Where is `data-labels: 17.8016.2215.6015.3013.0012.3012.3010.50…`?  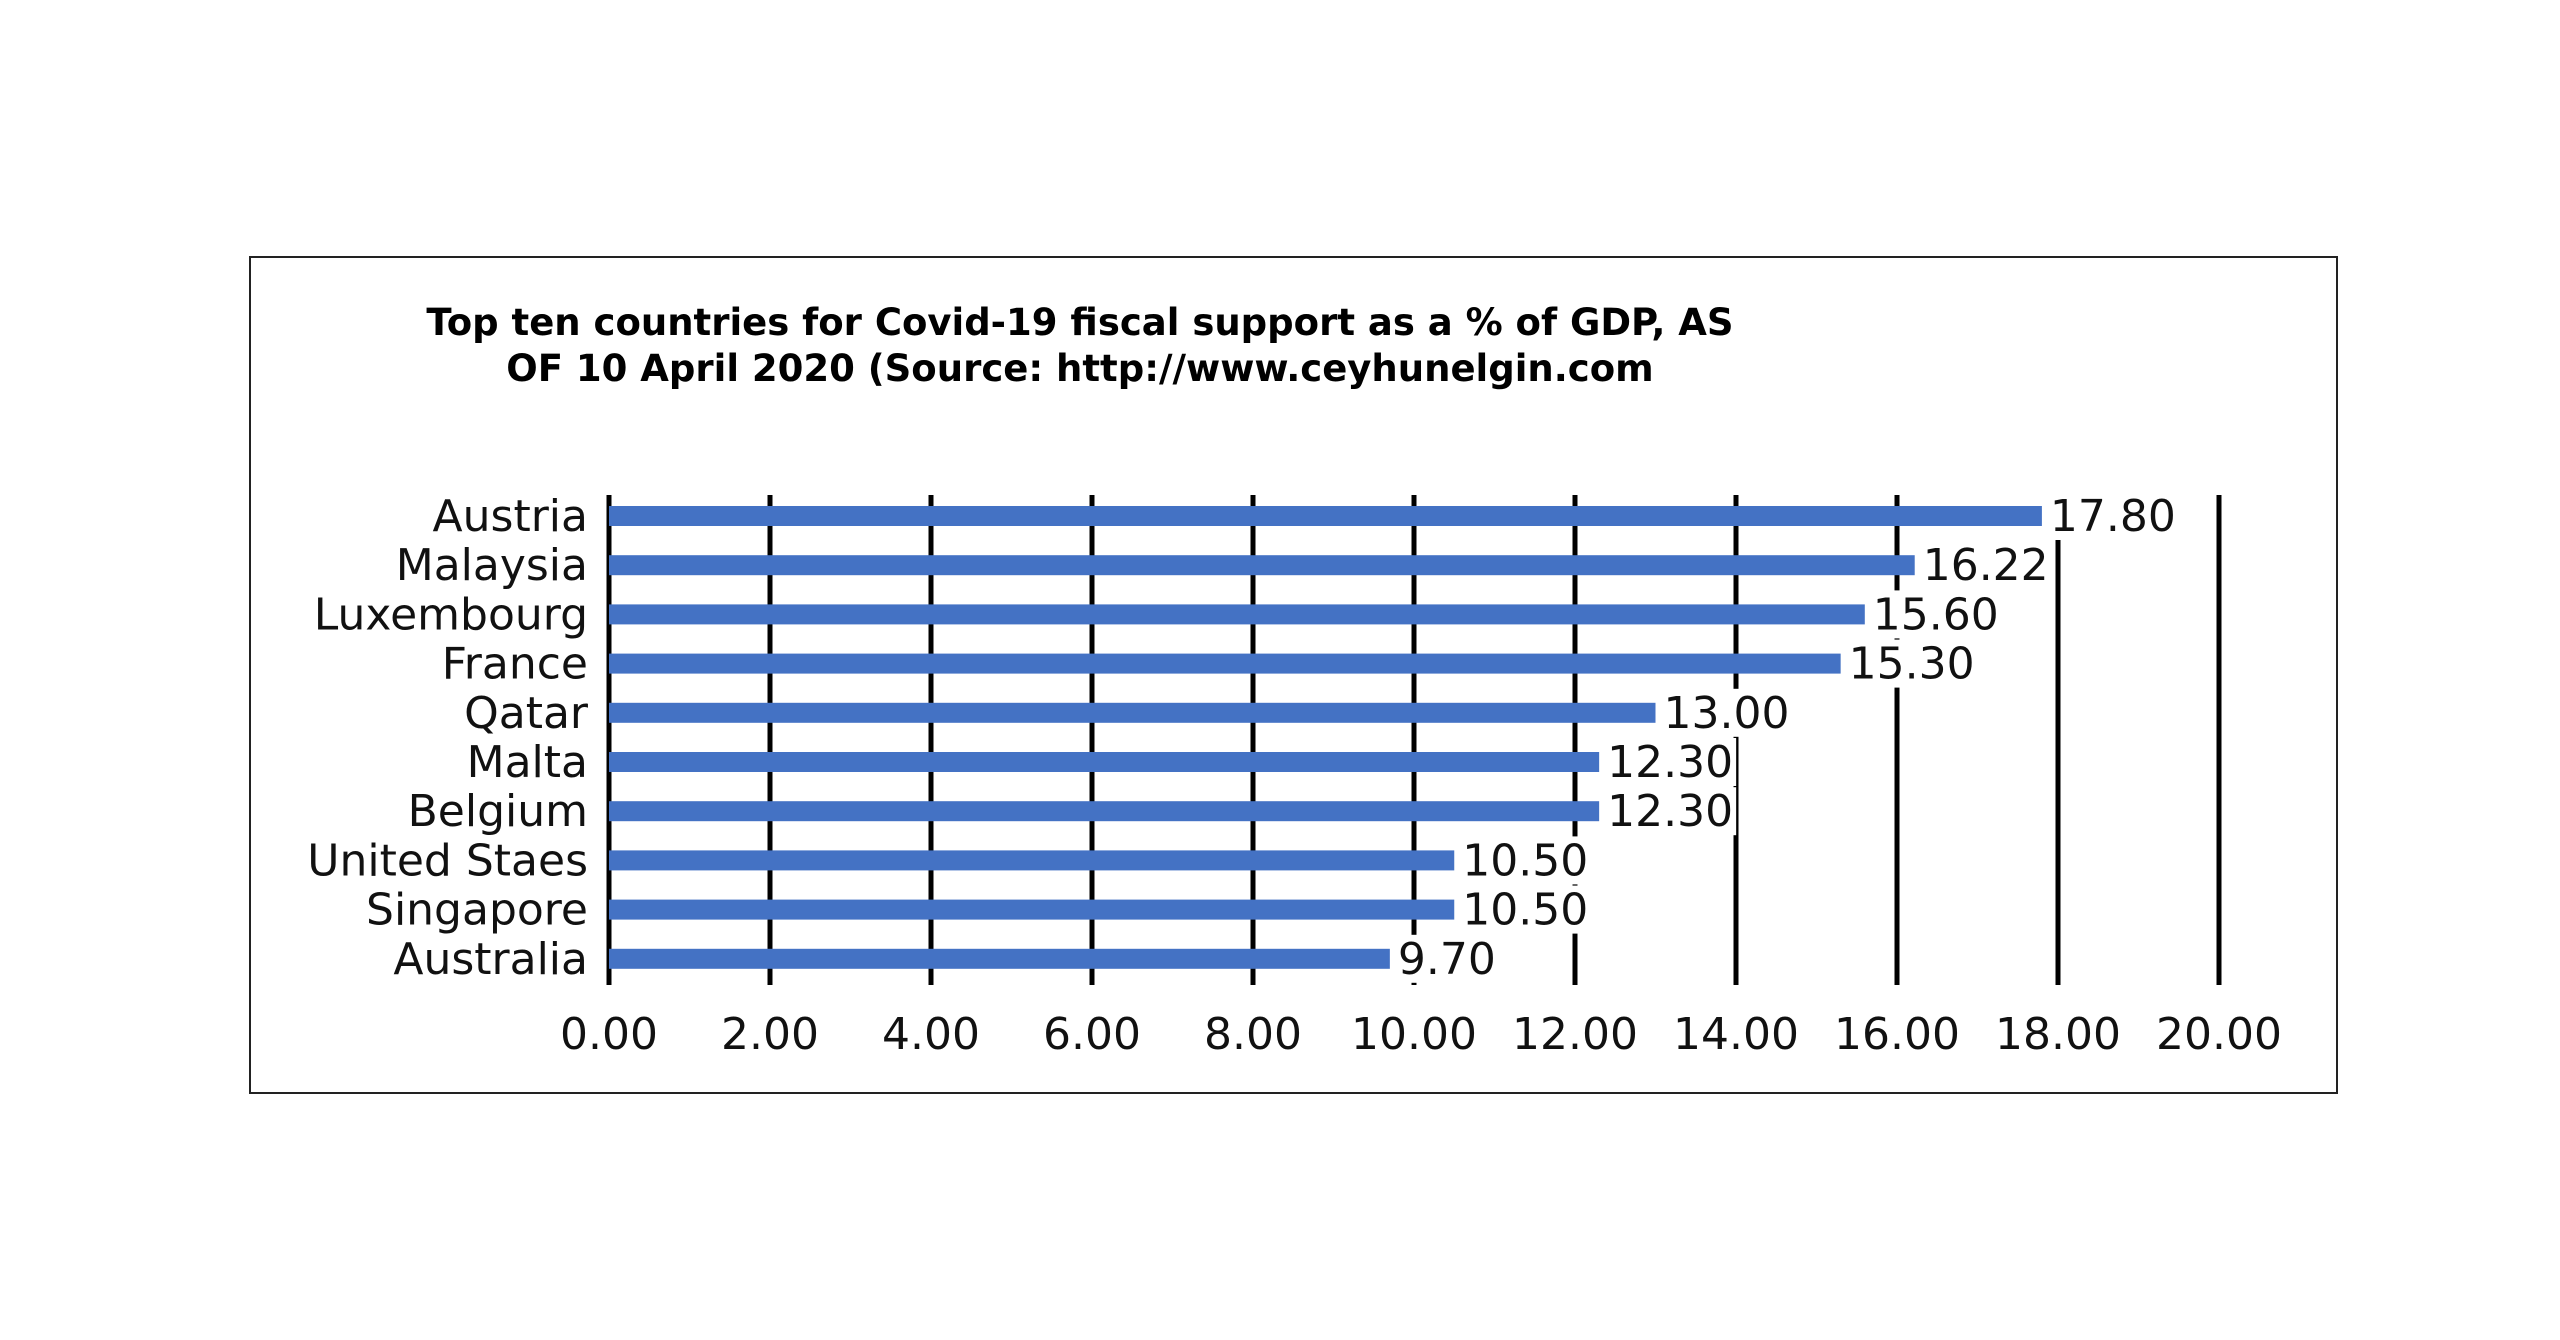 data-labels: 17.8016.2215.6015.3013.0012.3012.3010.50… is located at coordinates (1787, 738).